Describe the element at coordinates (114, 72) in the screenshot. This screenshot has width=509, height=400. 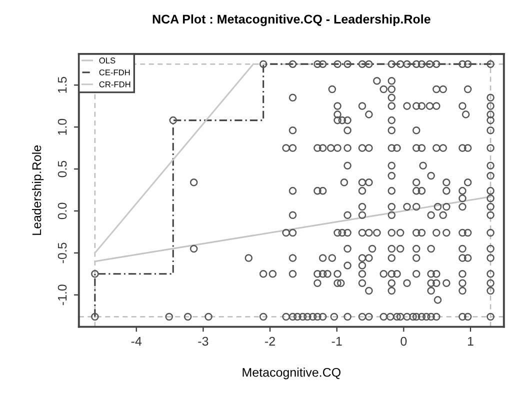
I see `legend-label: CE-FDH` at that location.